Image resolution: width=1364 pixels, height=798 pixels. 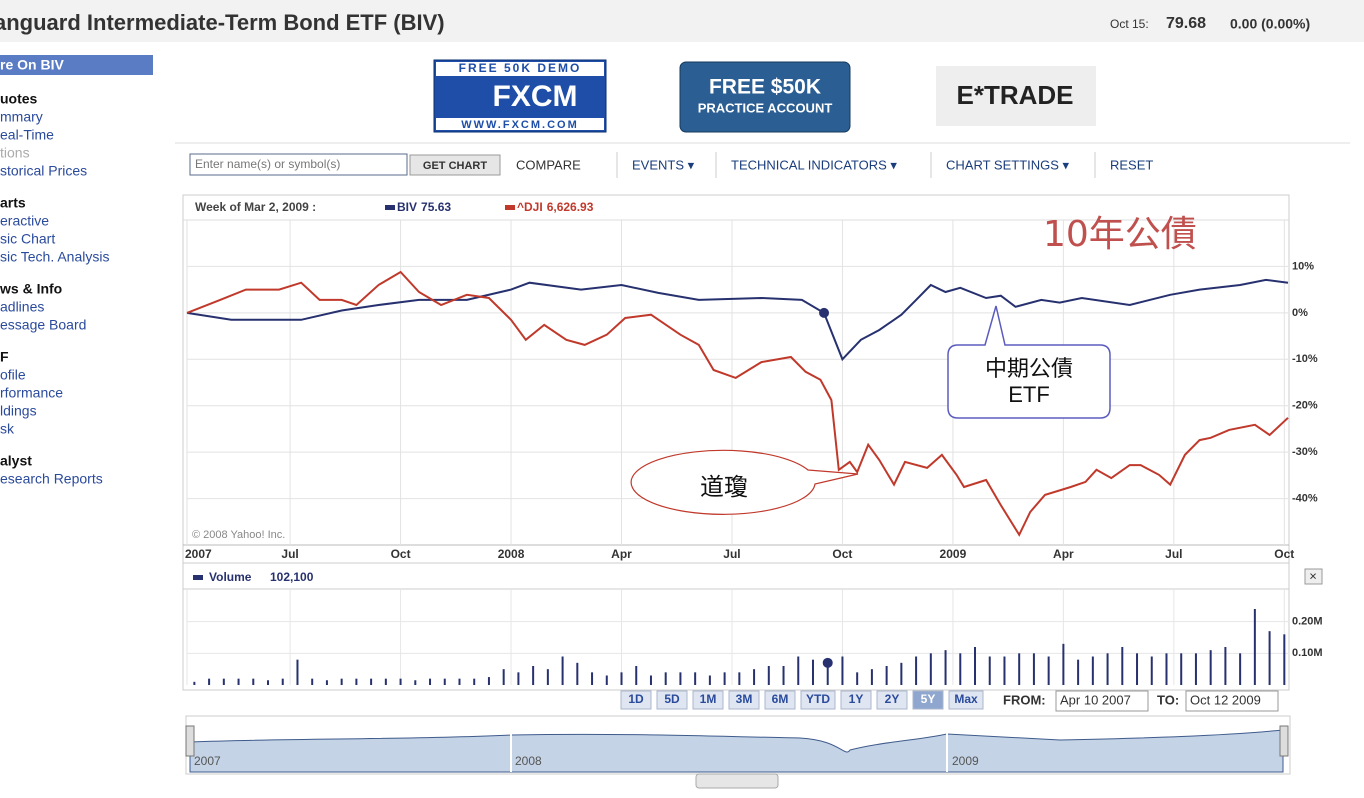 I want to click on sidebar-link: ofile, so click(x=13, y=375).